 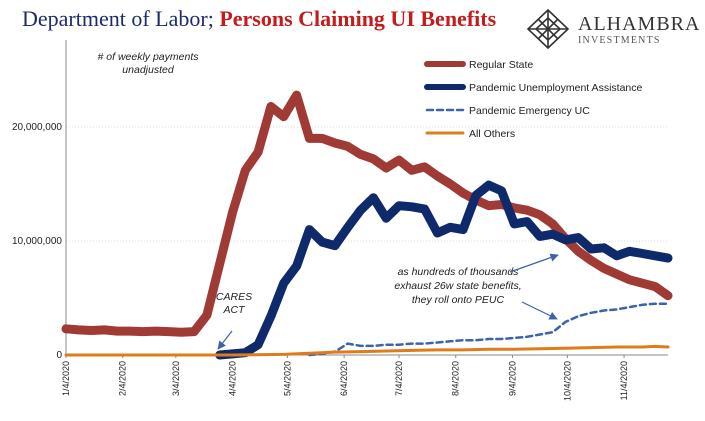 What do you see at coordinates (176, 378) in the screenshot?
I see `x-tick-label: 3/4/2020` at bounding box center [176, 378].